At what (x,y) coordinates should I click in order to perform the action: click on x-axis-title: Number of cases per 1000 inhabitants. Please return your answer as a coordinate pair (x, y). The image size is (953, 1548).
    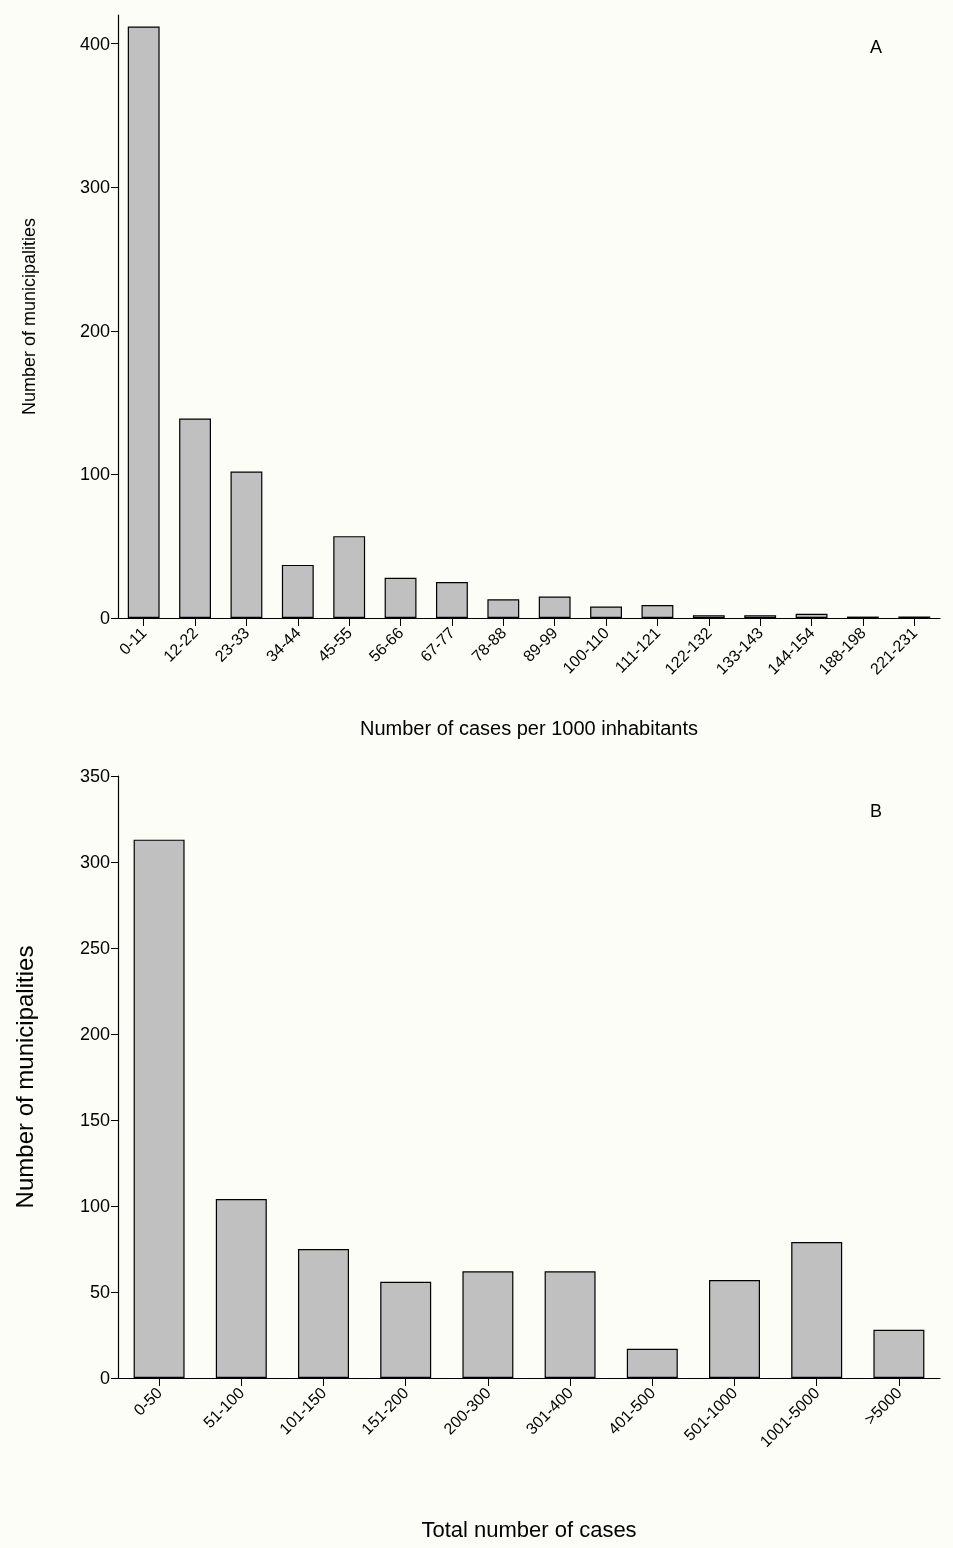
    Looking at the image, I should click on (529, 728).